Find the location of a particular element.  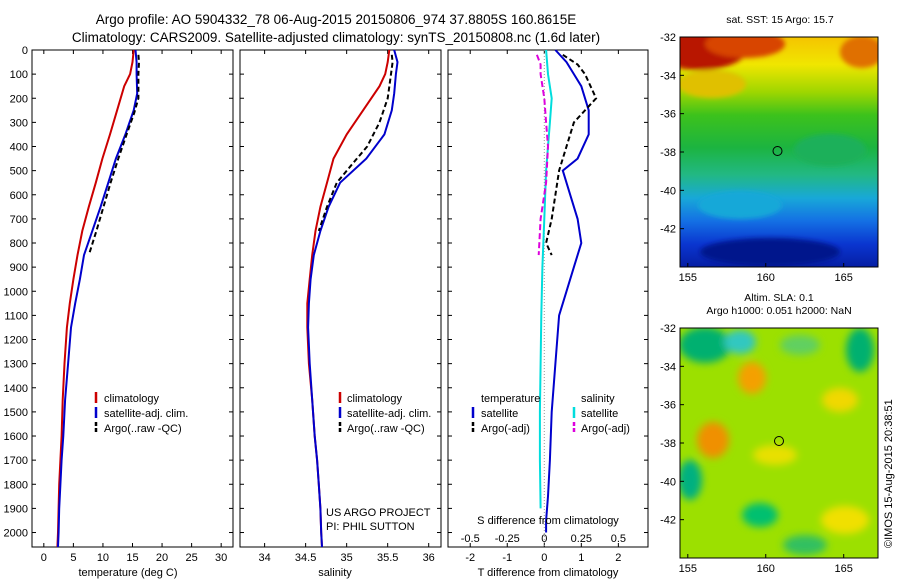

sla-axes: 155 160 165 -32 -34 -36 -38 -40 -42 is located at coordinates (756, 449).